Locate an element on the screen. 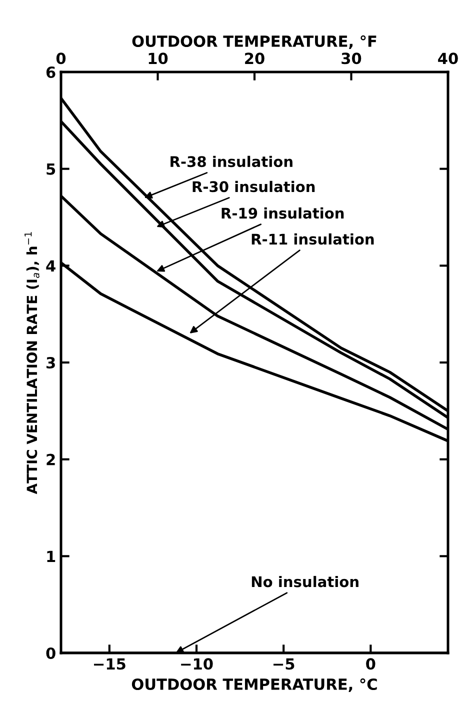 The width and height of the screenshot is (461, 722). x2-tick-label: 40 is located at coordinates (448, 58).